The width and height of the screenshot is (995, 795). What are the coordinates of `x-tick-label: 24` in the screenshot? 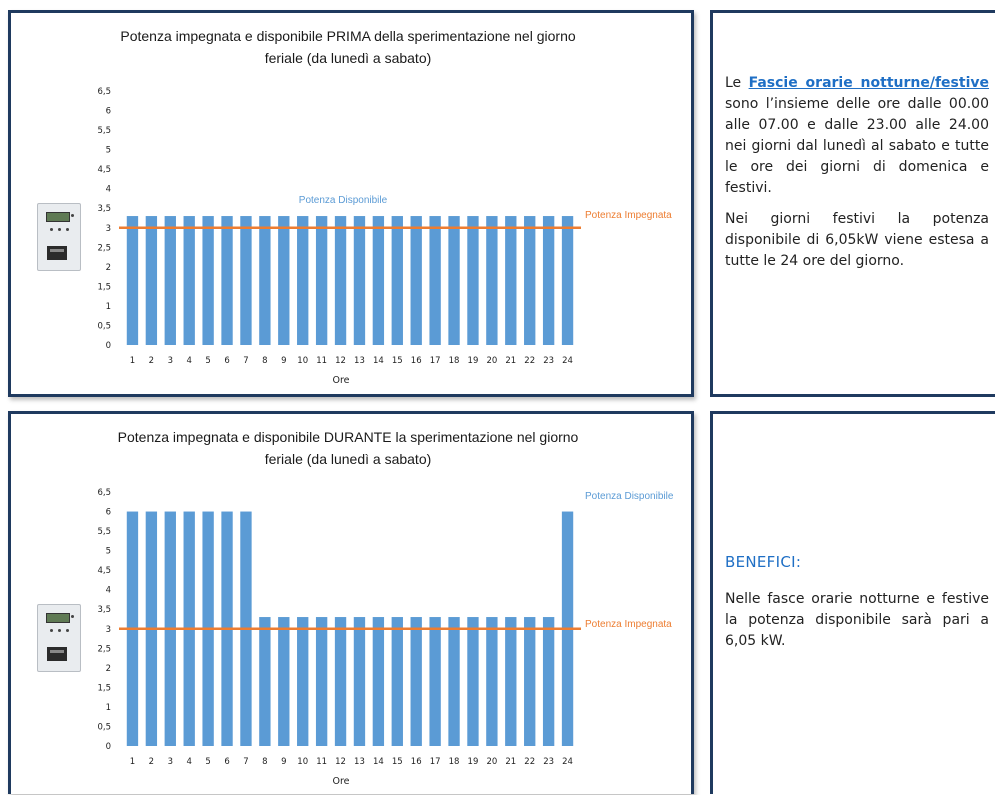 It's located at (567, 361).